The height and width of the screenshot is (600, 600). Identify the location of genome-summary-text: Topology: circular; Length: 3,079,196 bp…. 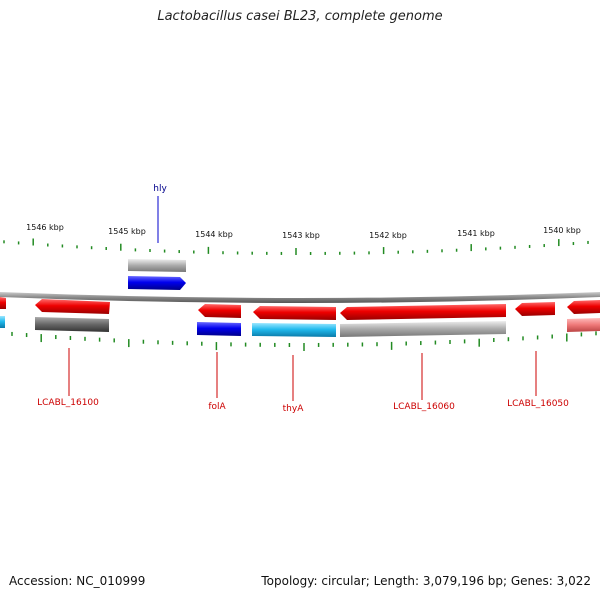
(426, 581).